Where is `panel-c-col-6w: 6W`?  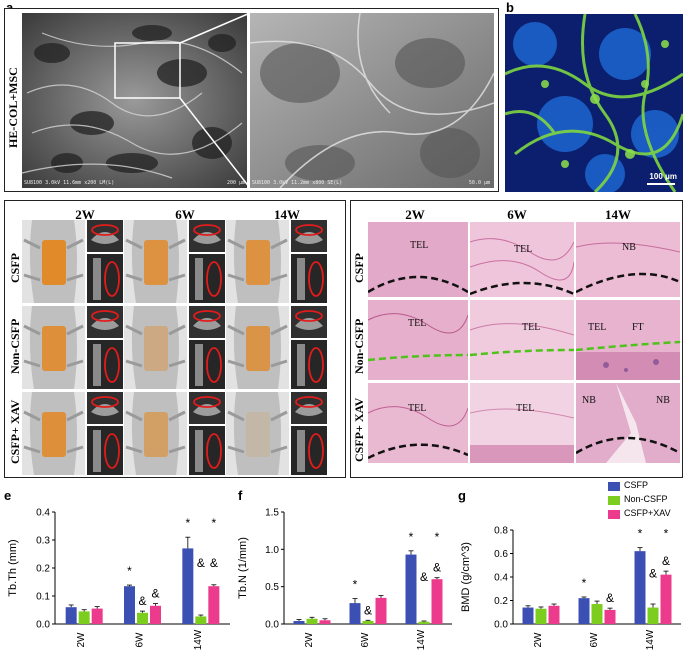 panel-c-col-6w: 6W is located at coordinates (185, 214).